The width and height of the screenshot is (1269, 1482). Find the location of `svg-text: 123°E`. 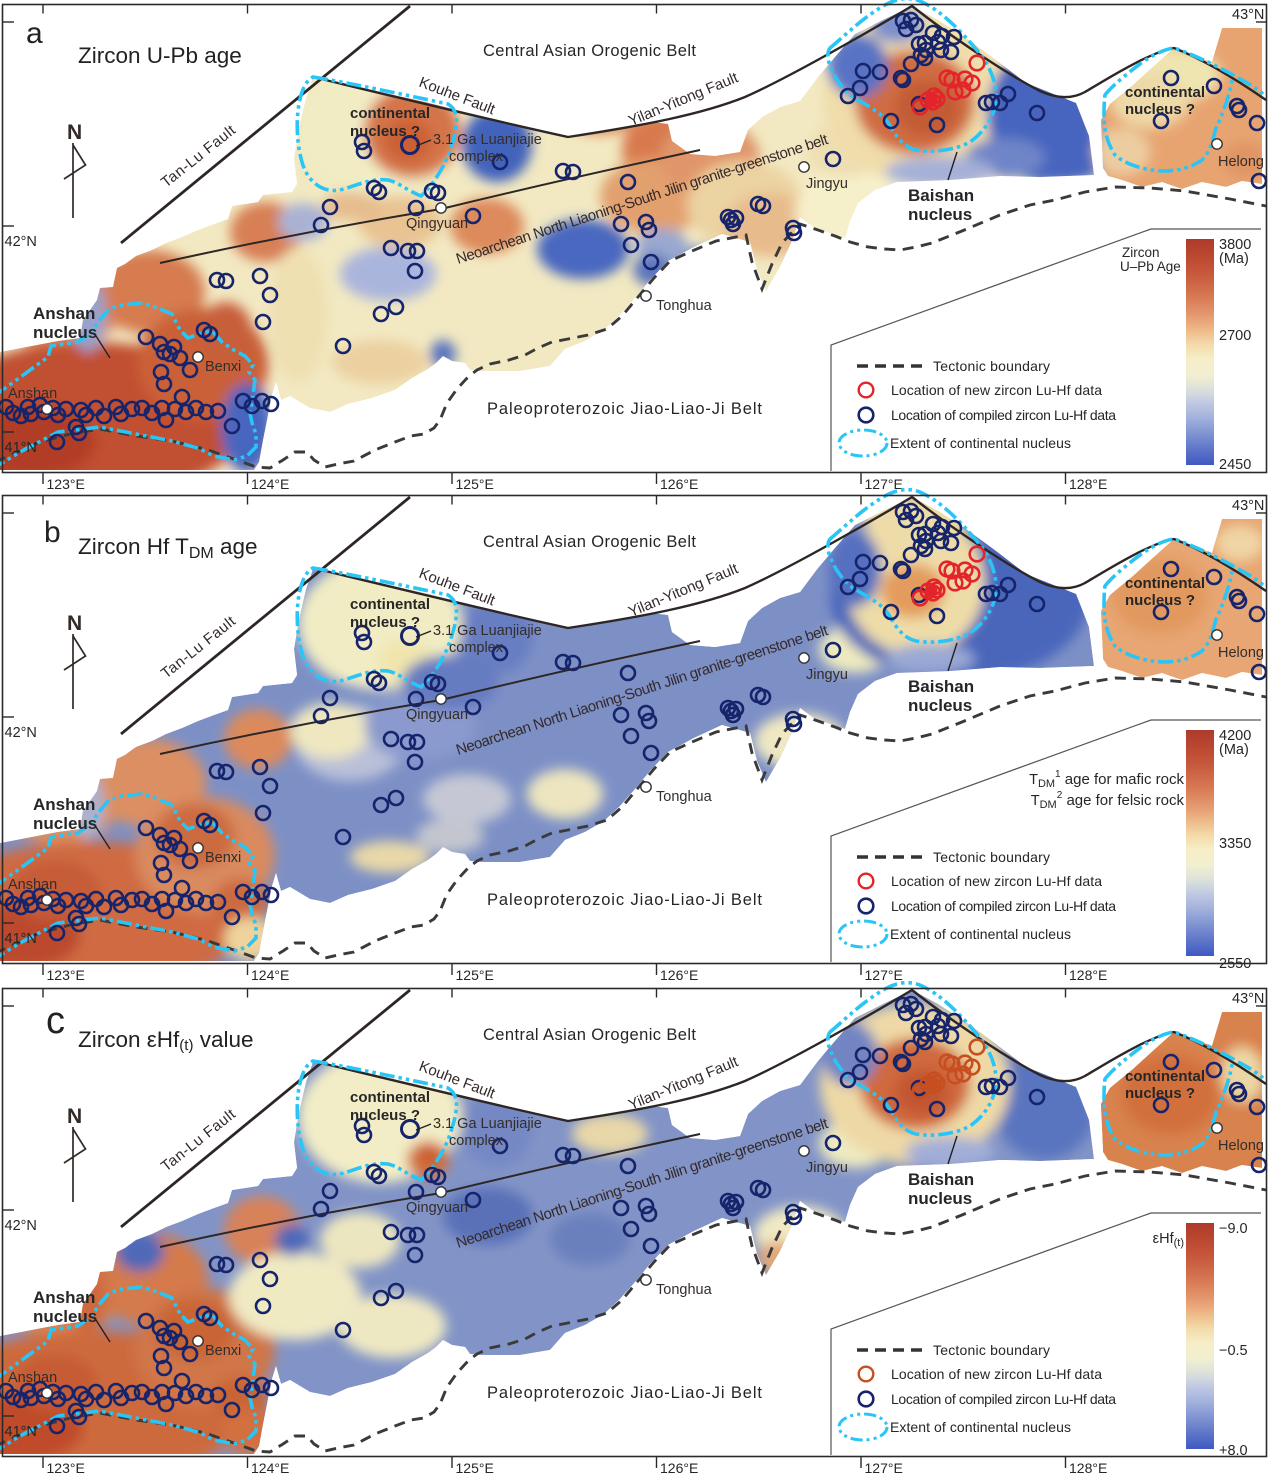

svg-text: 123°E is located at coordinates (66, 975).